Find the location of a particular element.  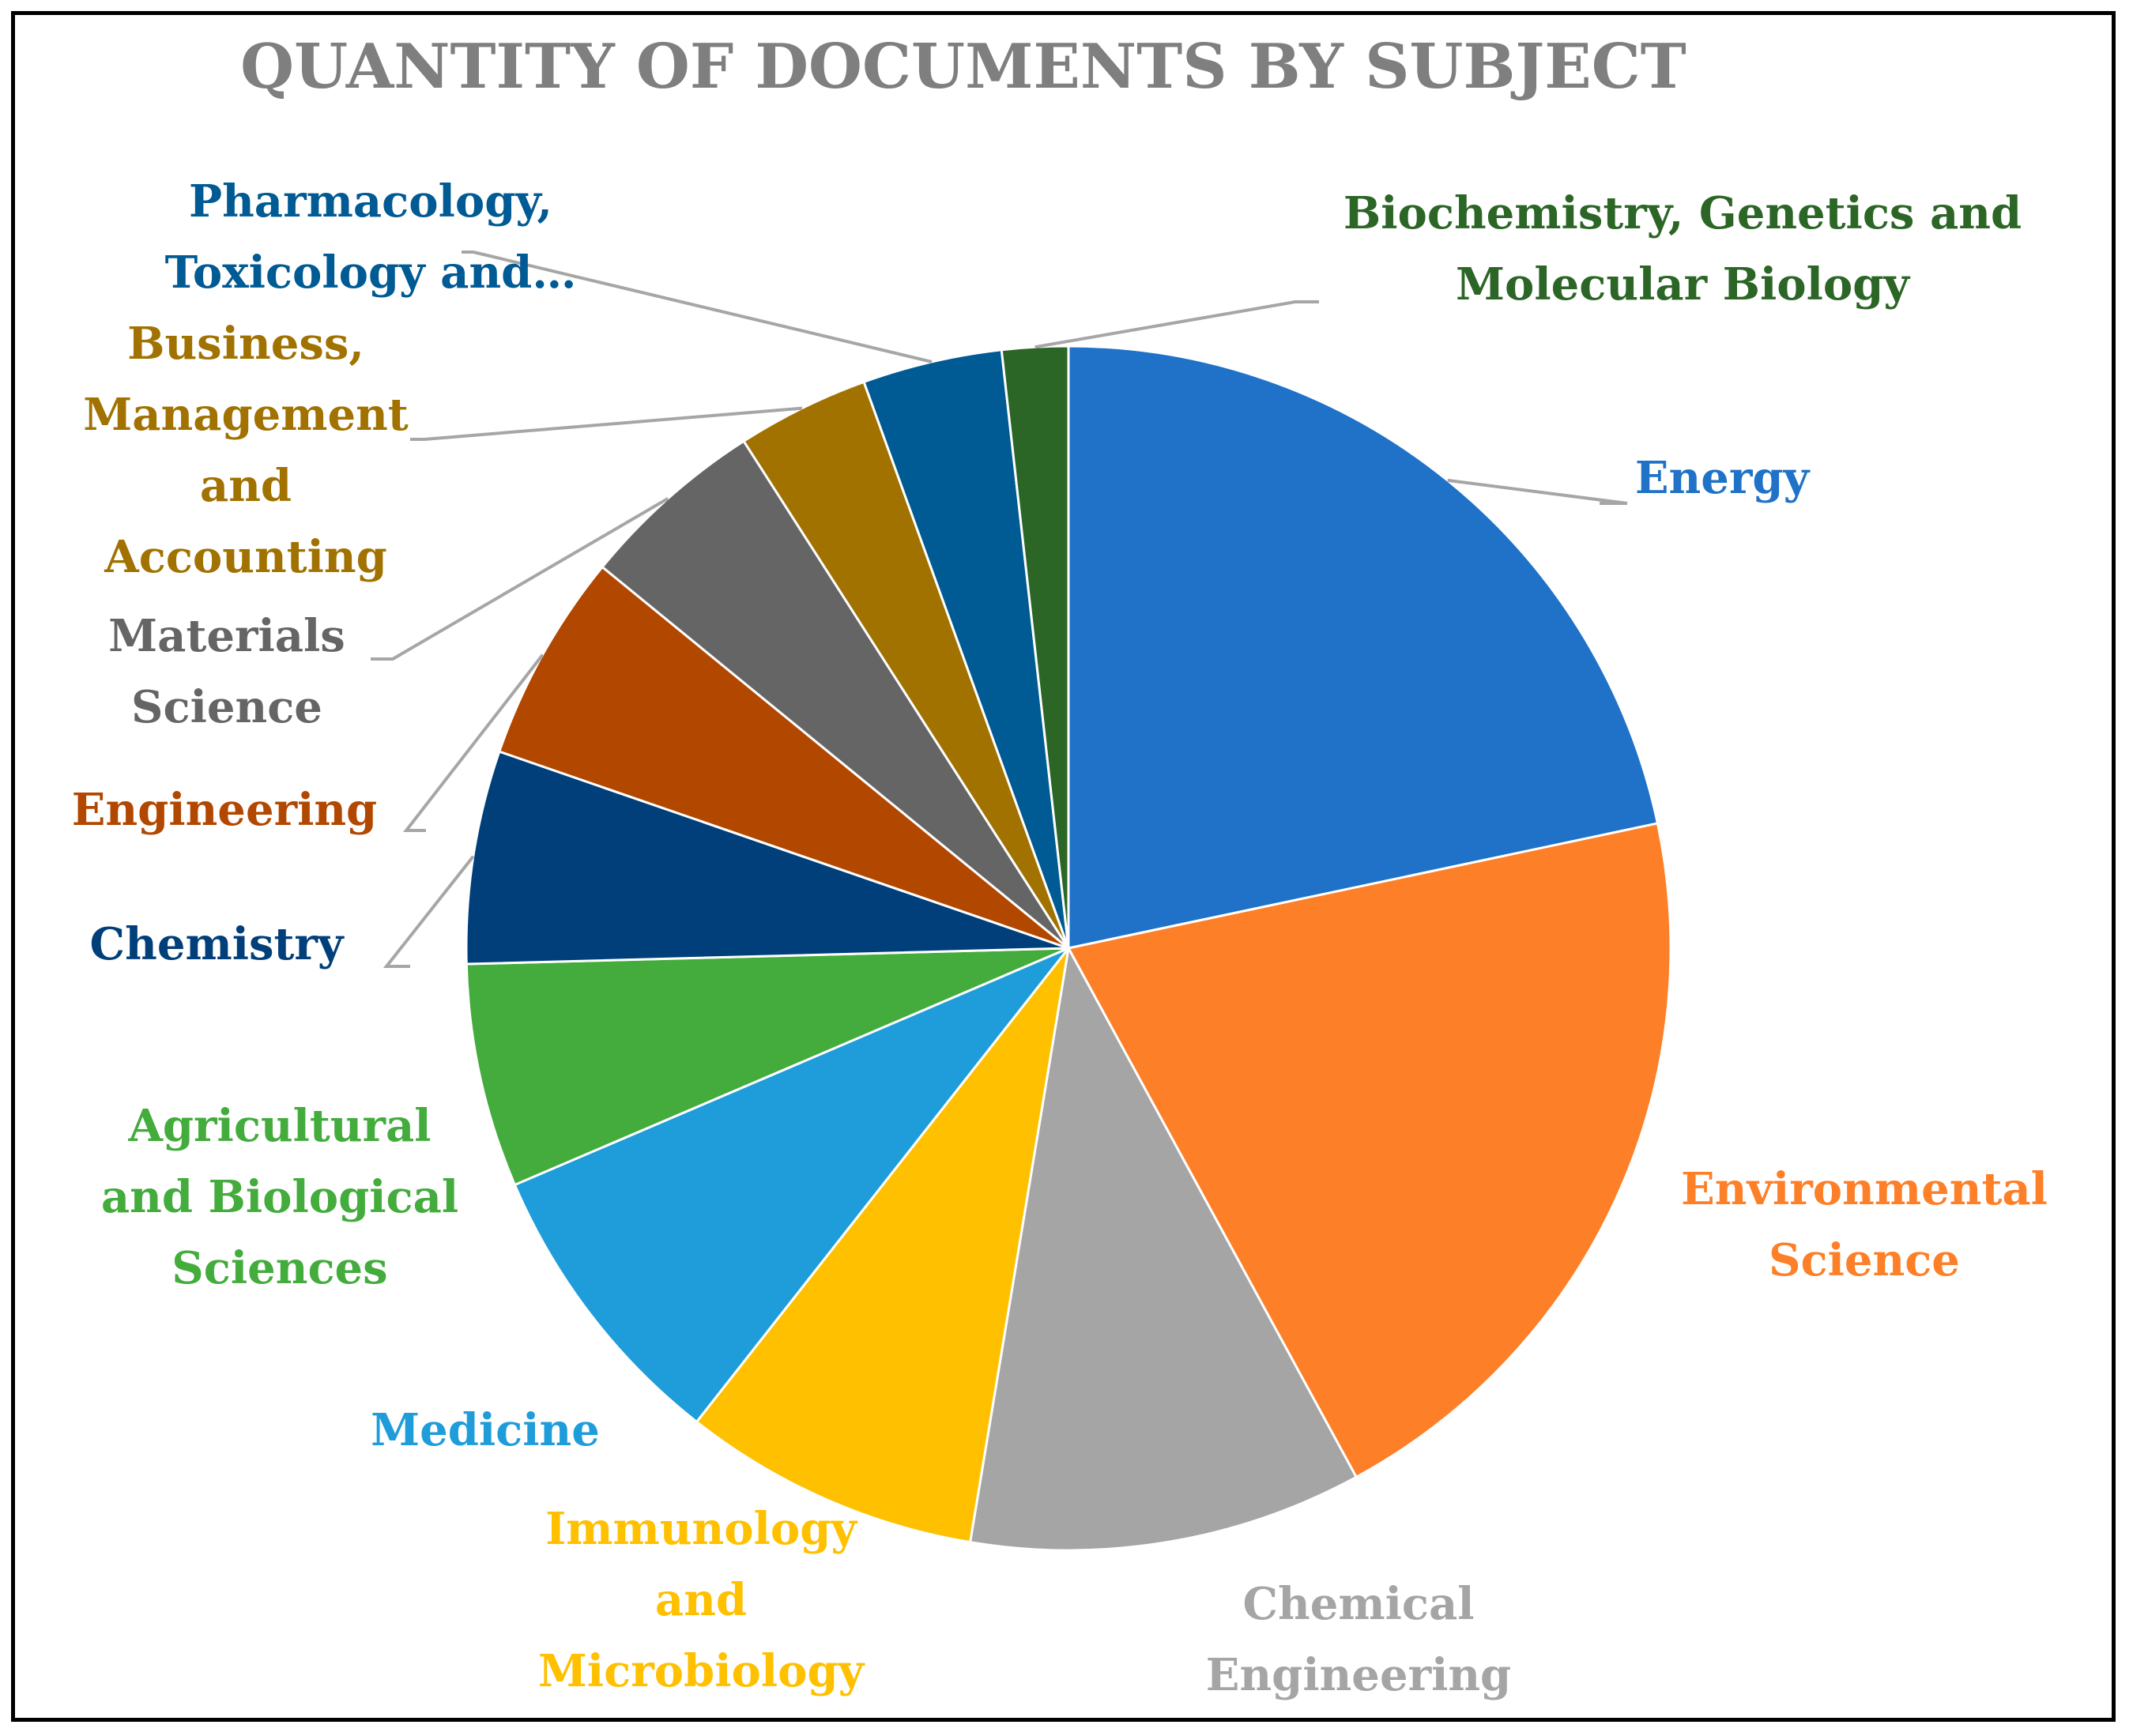

chart-title: QUANTITY OF DOCUMENTS BY SUBJECT is located at coordinates (963, 67).